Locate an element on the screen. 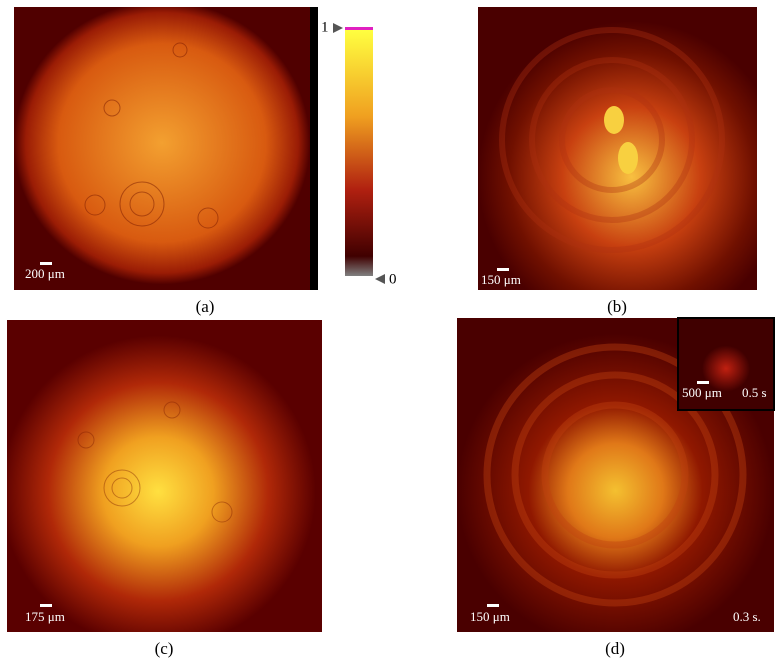 The height and width of the screenshot is (666, 781). scale-label: 175 μm is located at coordinates (45, 616).